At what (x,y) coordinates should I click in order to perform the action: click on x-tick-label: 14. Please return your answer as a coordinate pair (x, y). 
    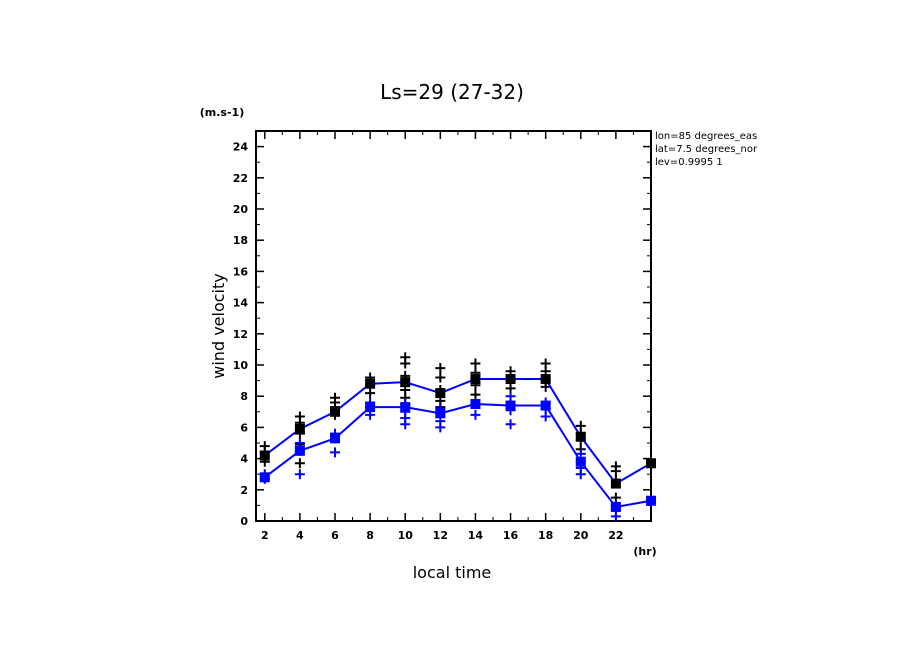
    Looking at the image, I should click on (476, 535).